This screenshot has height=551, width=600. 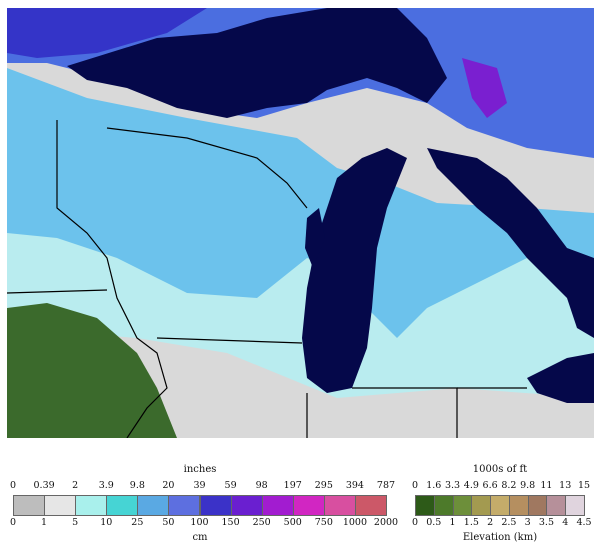 What do you see at coordinates (230, 485) in the screenshot?
I see `snow-inch-label: 59` at bounding box center [230, 485].